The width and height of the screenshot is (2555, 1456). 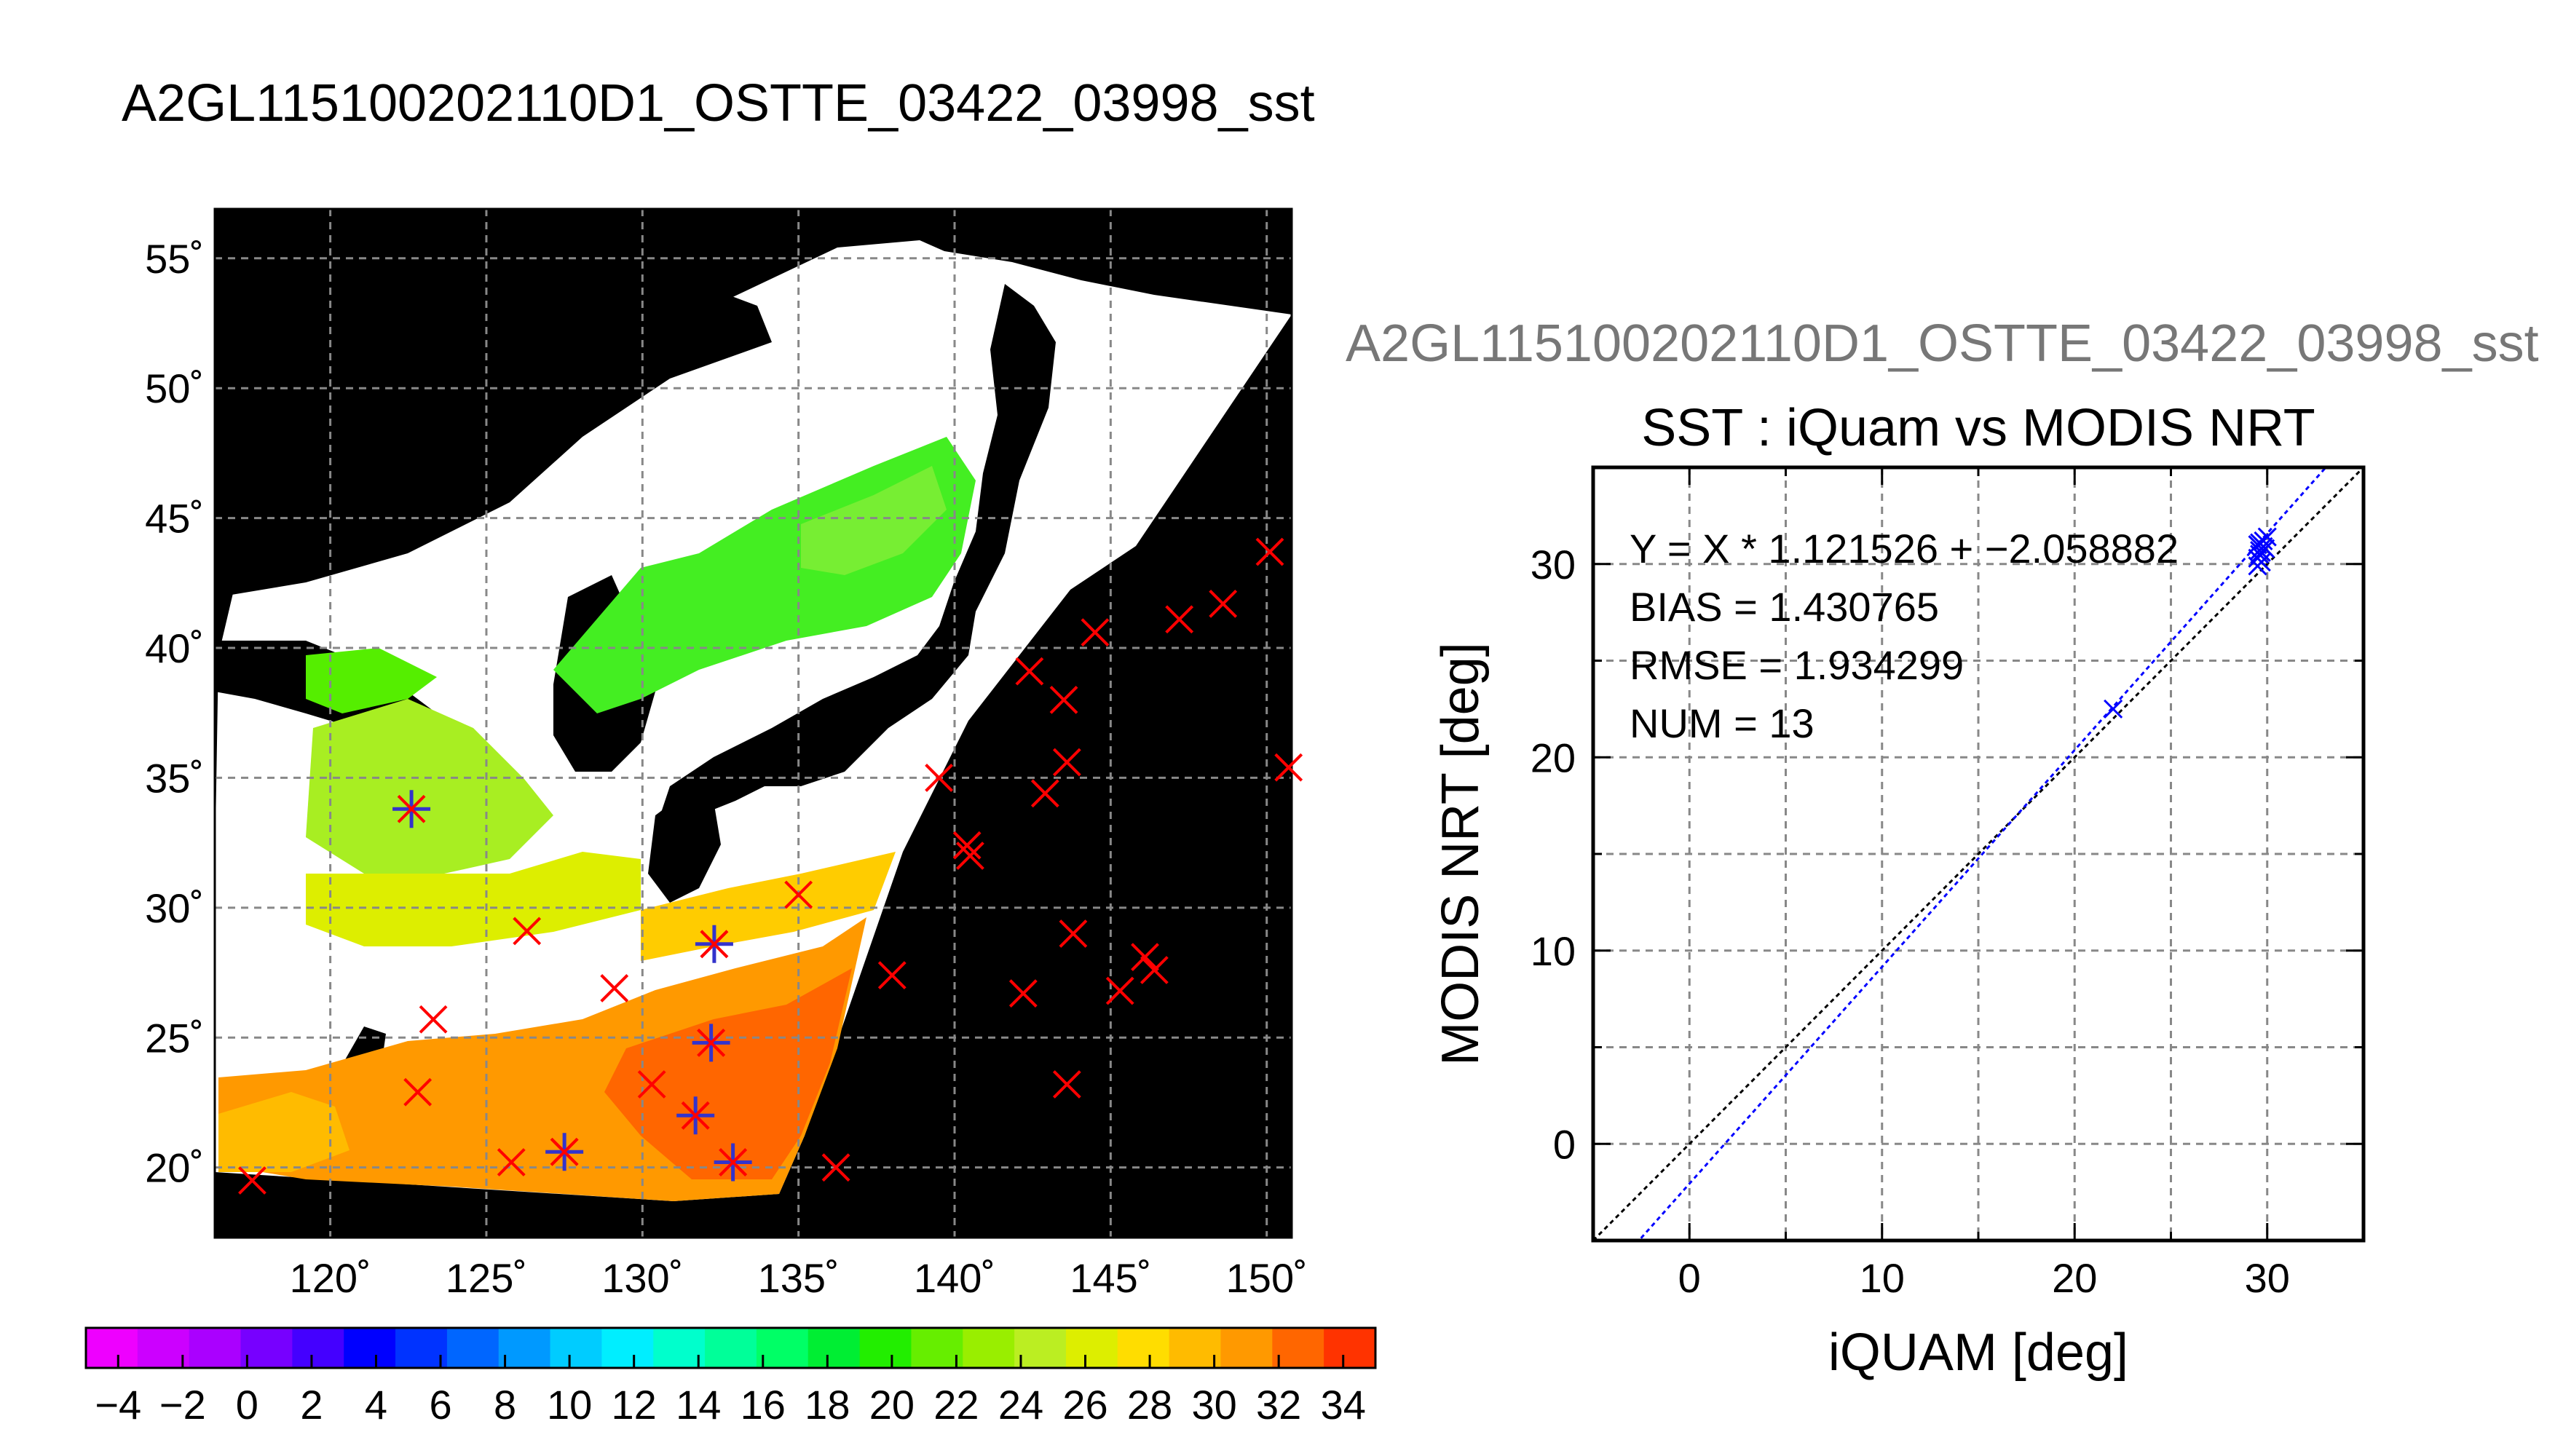 What do you see at coordinates (486, 1278) in the screenshot?
I see `map-lon-tick-label: 125˚` at bounding box center [486, 1278].